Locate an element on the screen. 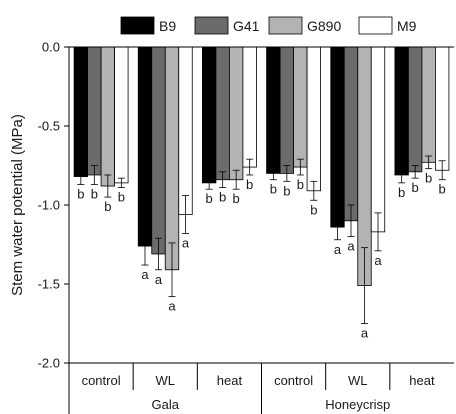 The image size is (456, 414). legend-swatch-m9 is located at coordinates (375, 25).